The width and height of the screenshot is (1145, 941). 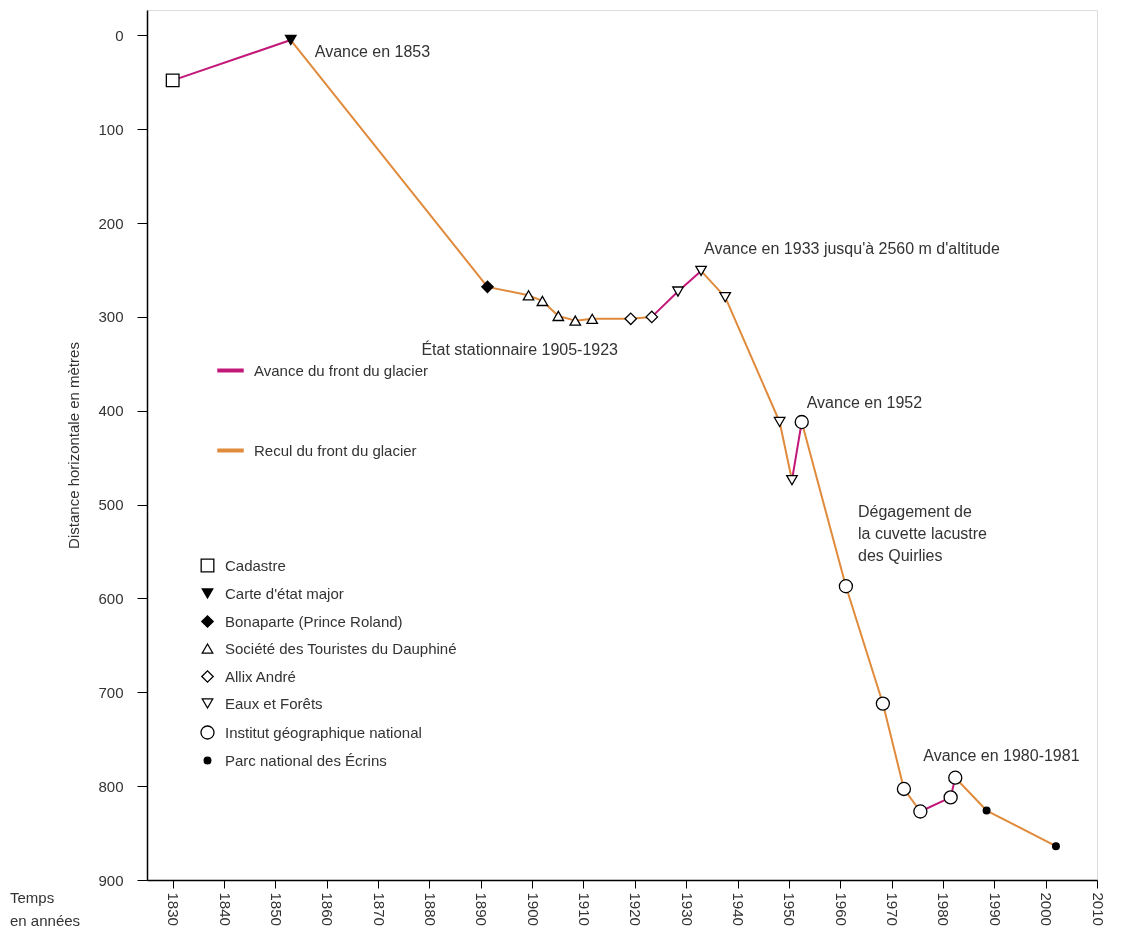 What do you see at coordinates (111, 880) in the screenshot?
I see `y-tick-label: 900` at bounding box center [111, 880].